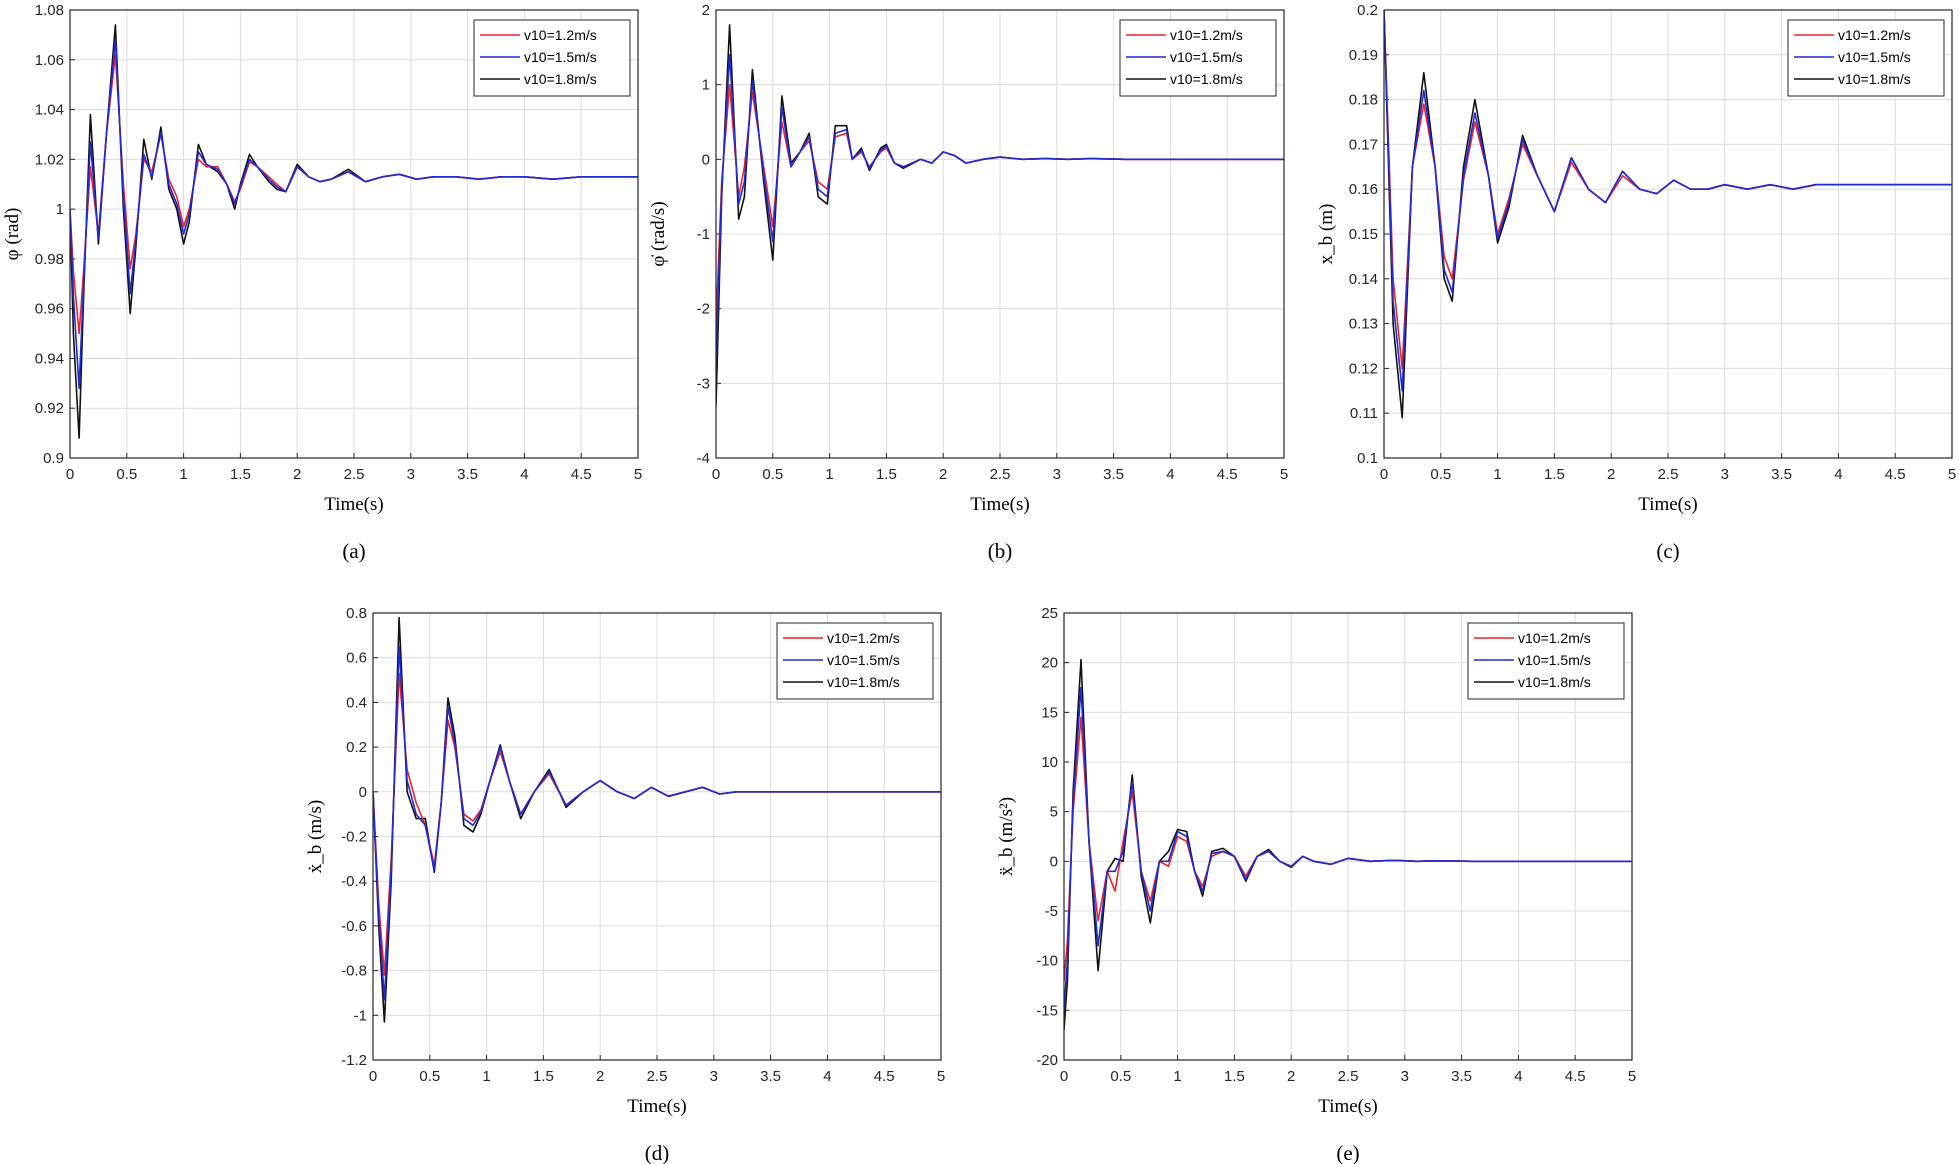 The width and height of the screenshot is (1959, 1164). Describe the element at coordinates (53, 458) in the screenshot. I see `y-tick-label: 0.9` at that location.